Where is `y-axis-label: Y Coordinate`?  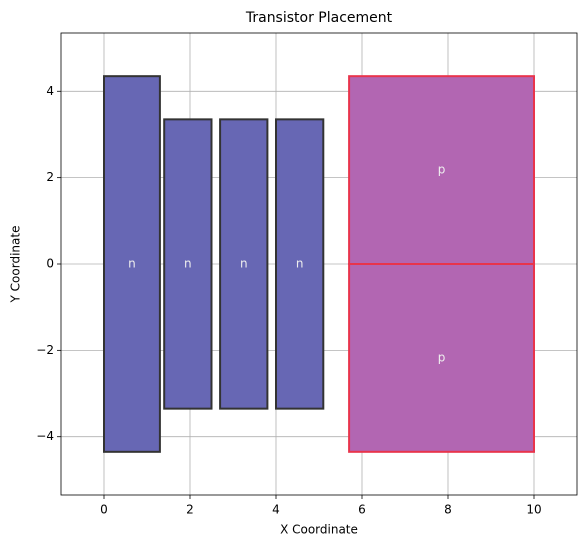
y-axis-label: Y Coordinate is located at coordinates (16, 265).